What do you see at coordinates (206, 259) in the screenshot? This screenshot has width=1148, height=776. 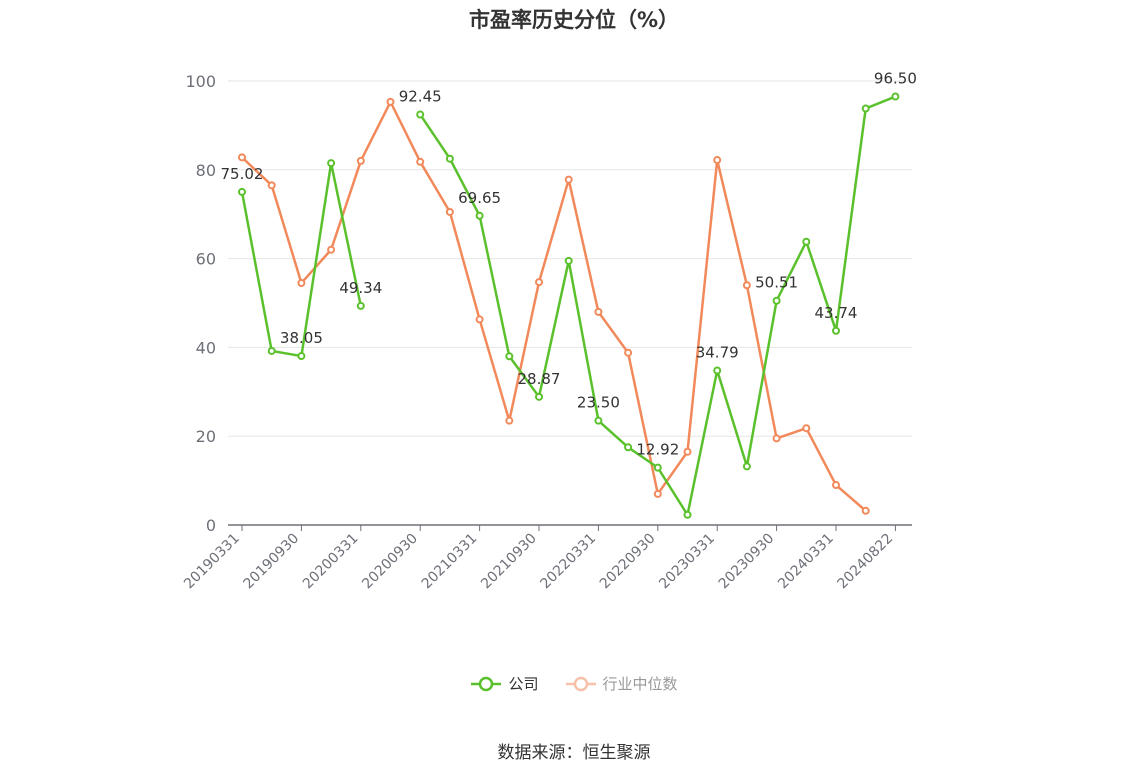 I see `y-tick-label: 60` at bounding box center [206, 259].